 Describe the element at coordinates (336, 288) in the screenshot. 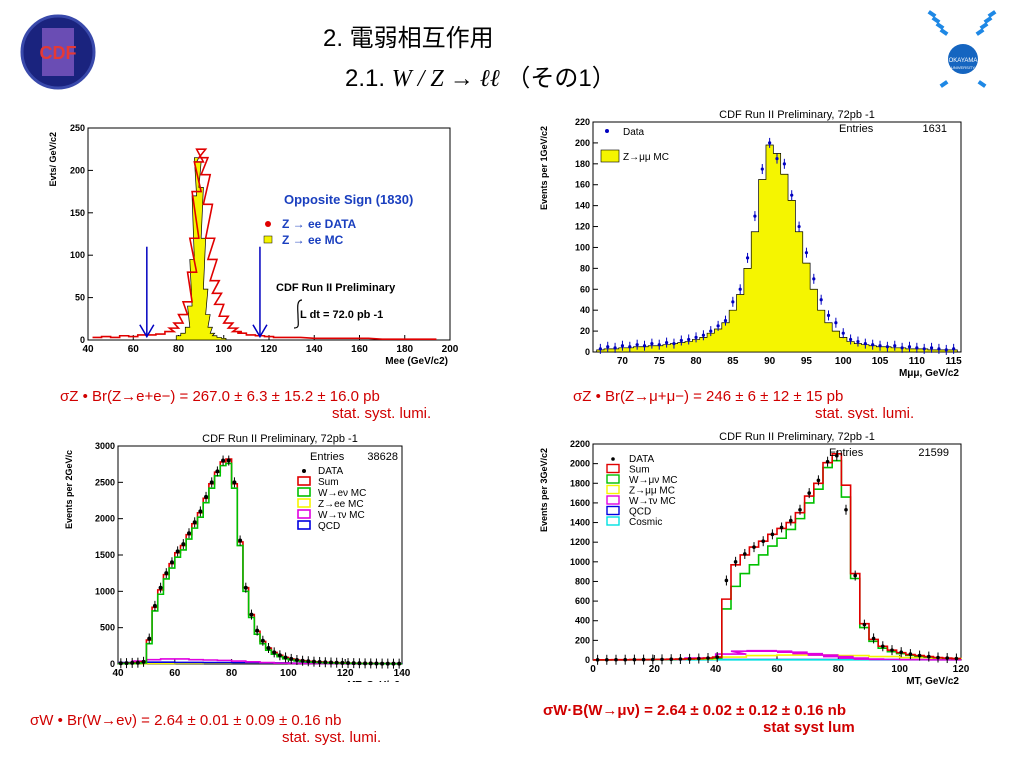

I see `preliminary-label: CDF Run II Preliminary` at that location.